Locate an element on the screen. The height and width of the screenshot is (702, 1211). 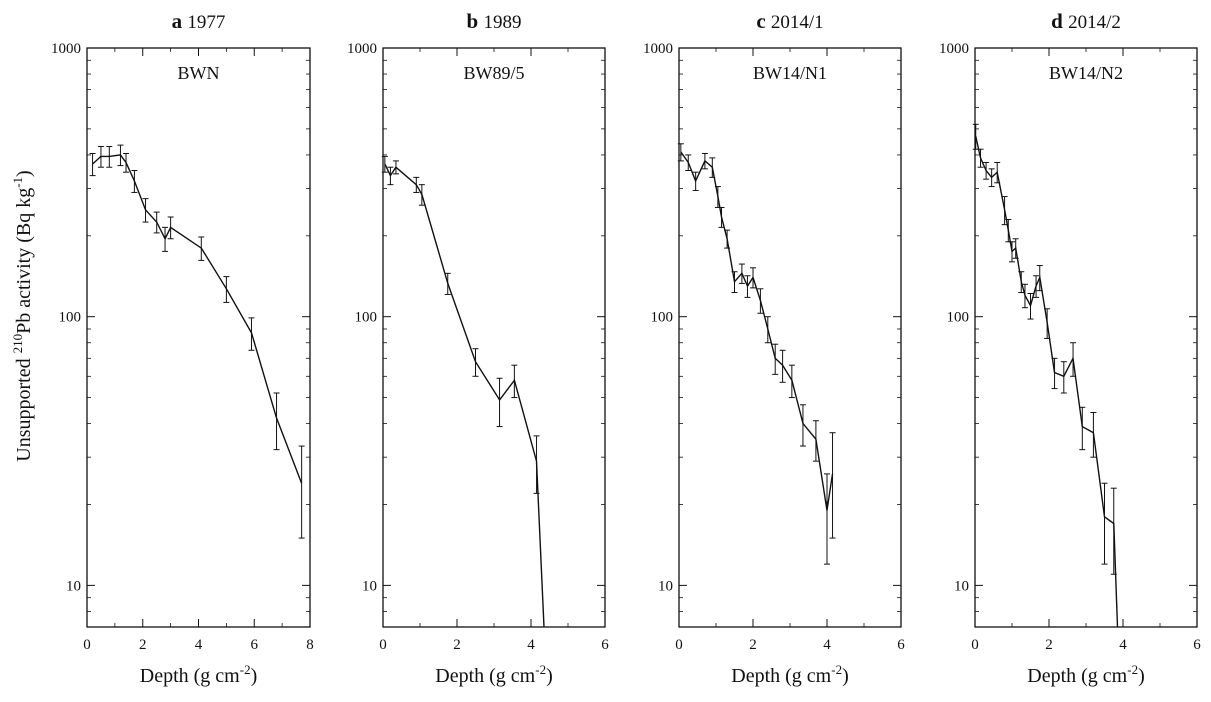
core-label: BWN is located at coordinates (199, 73).